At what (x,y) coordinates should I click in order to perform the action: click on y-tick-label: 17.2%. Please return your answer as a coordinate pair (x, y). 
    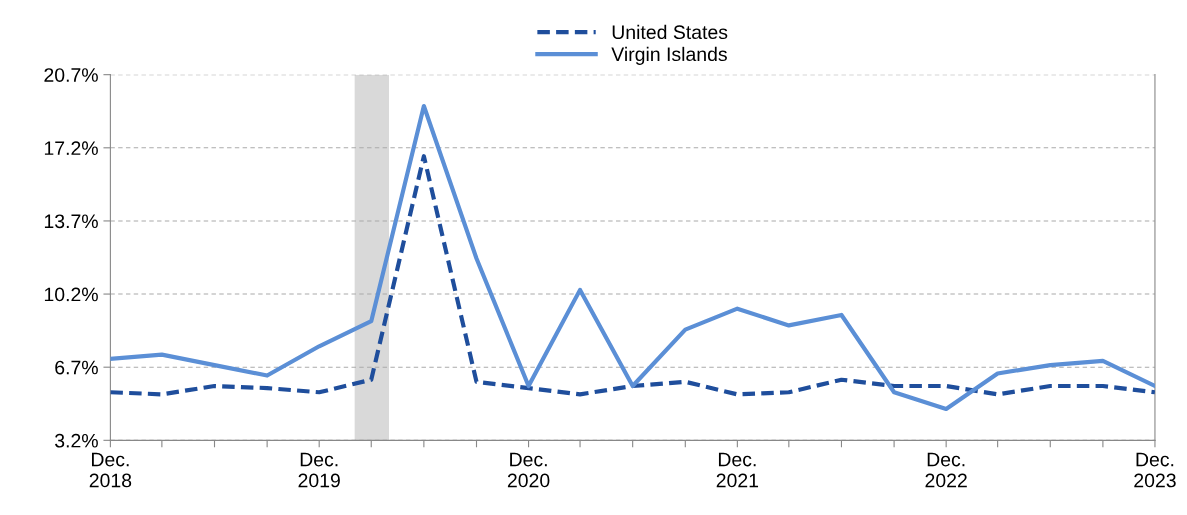
    Looking at the image, I should click on (71, 148).